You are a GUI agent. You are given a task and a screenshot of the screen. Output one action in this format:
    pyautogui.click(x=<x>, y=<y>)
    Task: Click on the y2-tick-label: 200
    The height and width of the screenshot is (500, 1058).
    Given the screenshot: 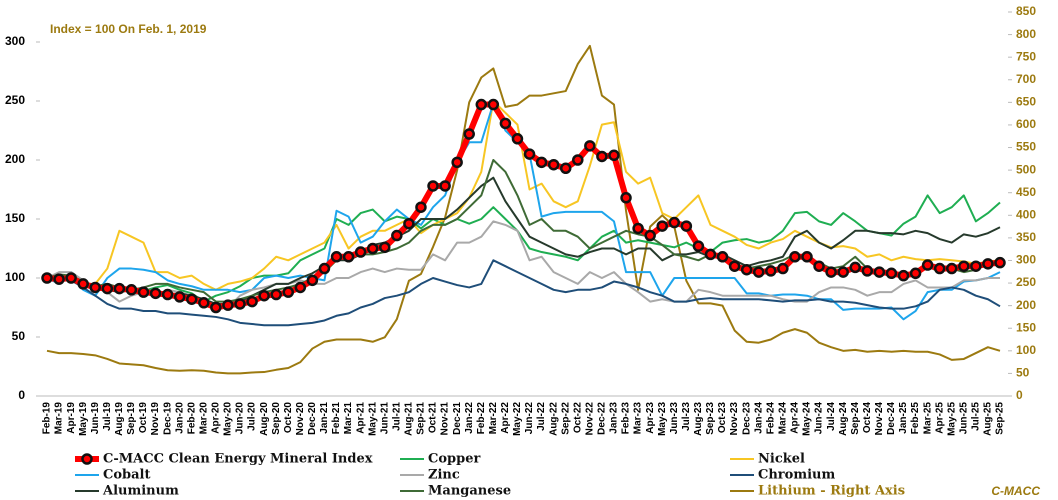 What is the action you would take?
    pyautogui.click(x=1026, y=305)
    